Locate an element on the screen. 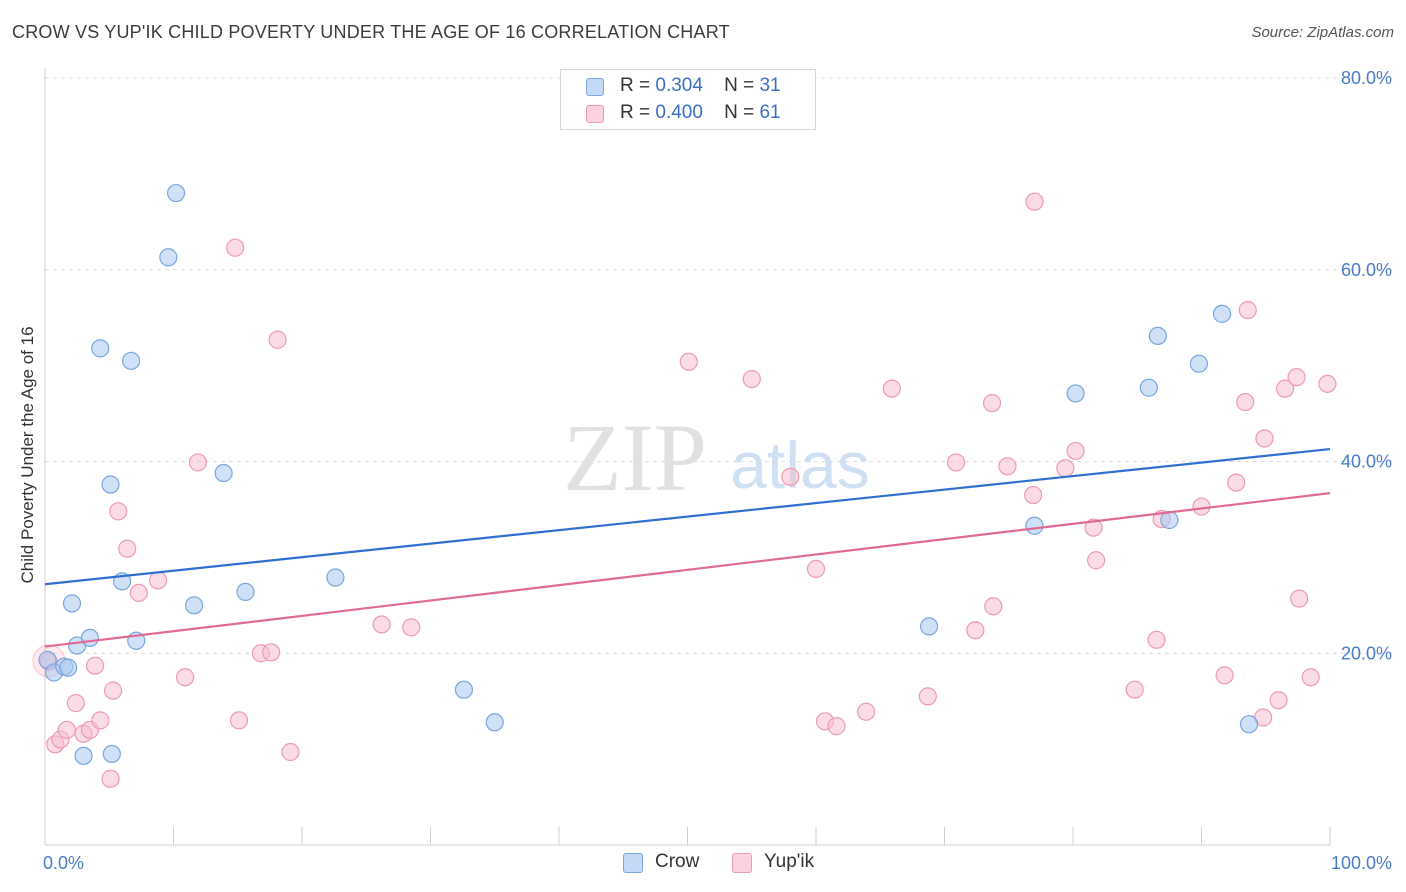 This screenshot has width=1406, height=892. bottom-legend: Crow Yup'ik is located at coordinates (703, 864).